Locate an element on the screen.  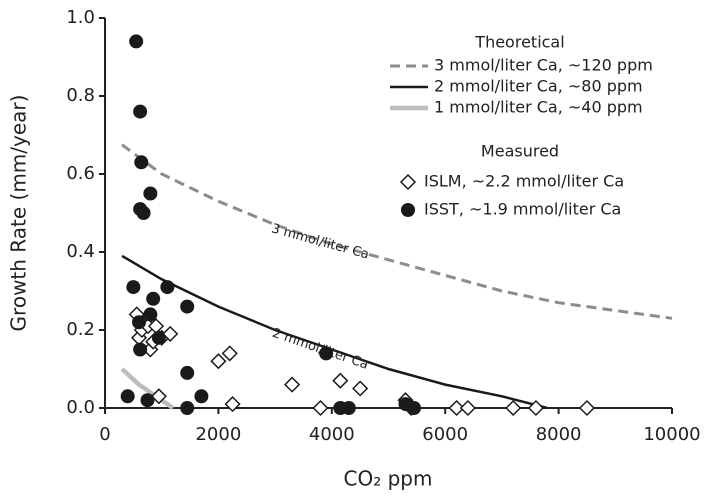
curve-label: 2 mmol/liter Ca is located at coordinates (320, 349).